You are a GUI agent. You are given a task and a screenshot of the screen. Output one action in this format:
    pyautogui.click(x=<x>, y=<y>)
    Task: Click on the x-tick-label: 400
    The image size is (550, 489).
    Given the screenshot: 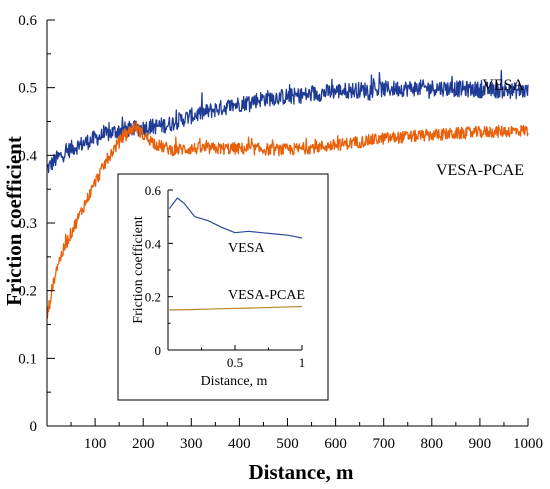 What is the action you would take?
    pyautogui.click(x=239, y=444)
    